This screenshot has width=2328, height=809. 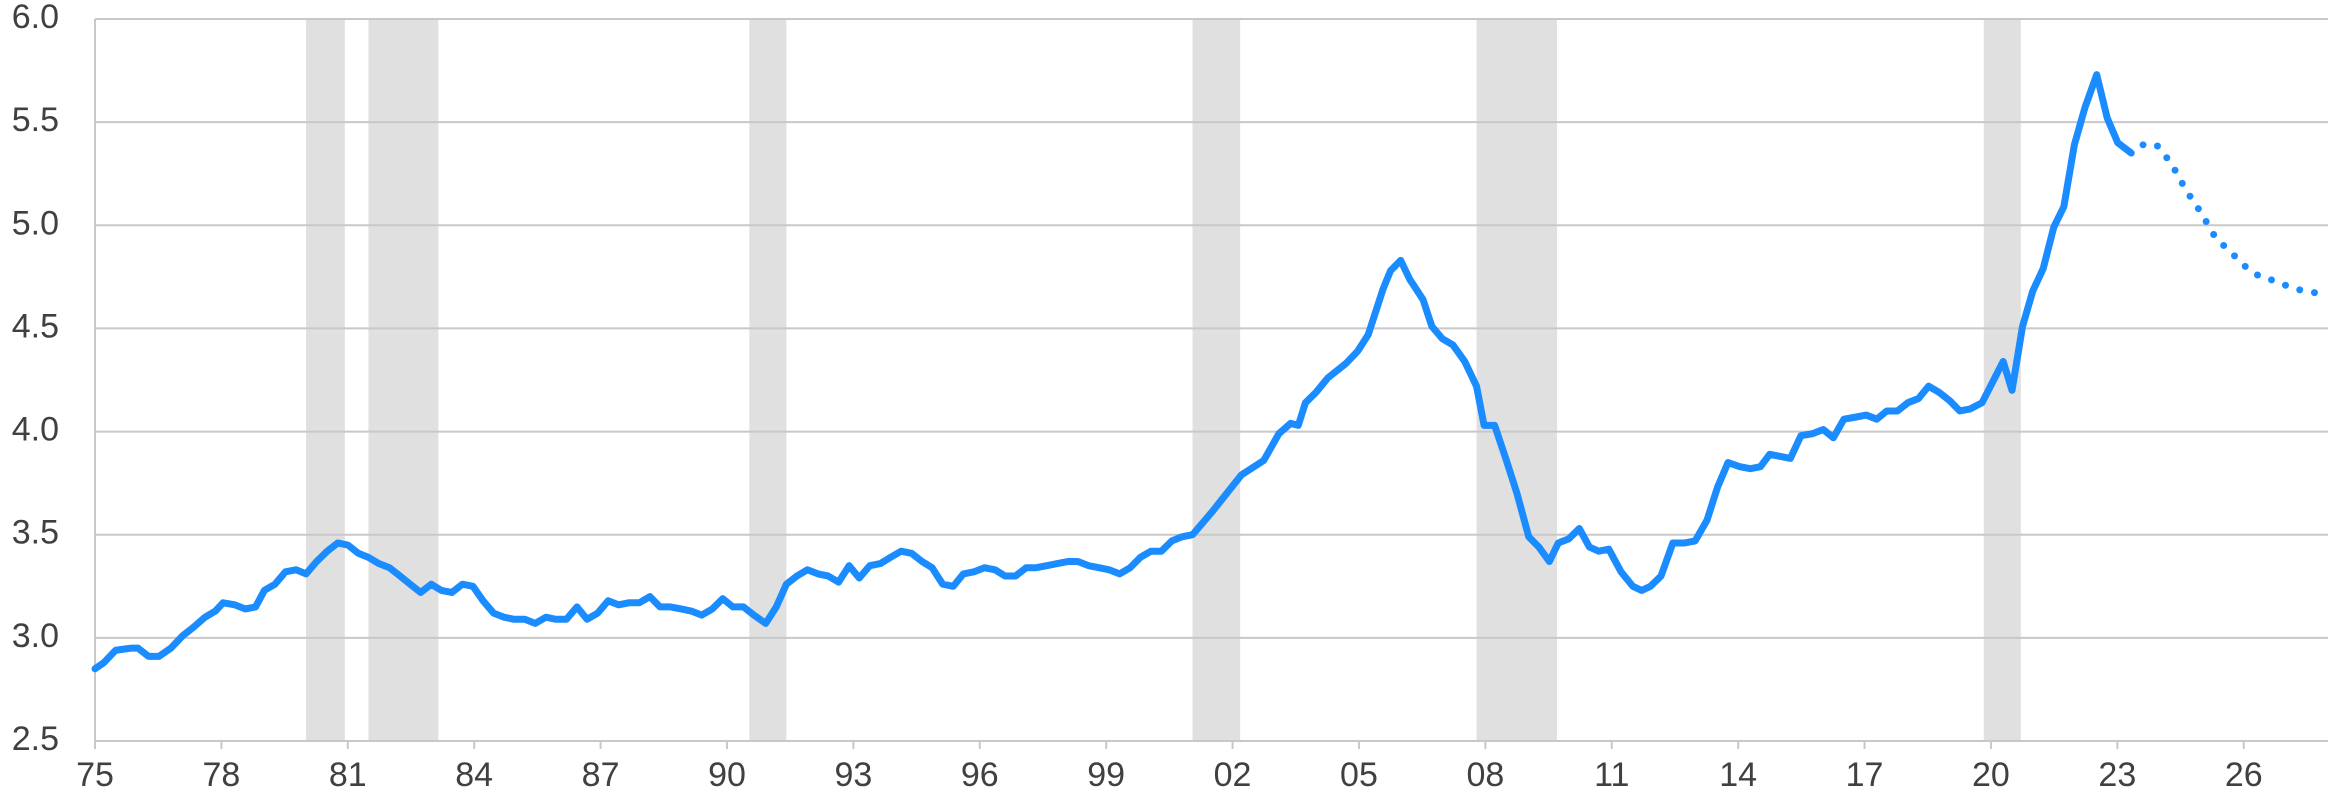 What do you see at coordinates (35, 120) in the screenshot?
I see `y-tick-label: 5.5` at bounding box center [35, 120].